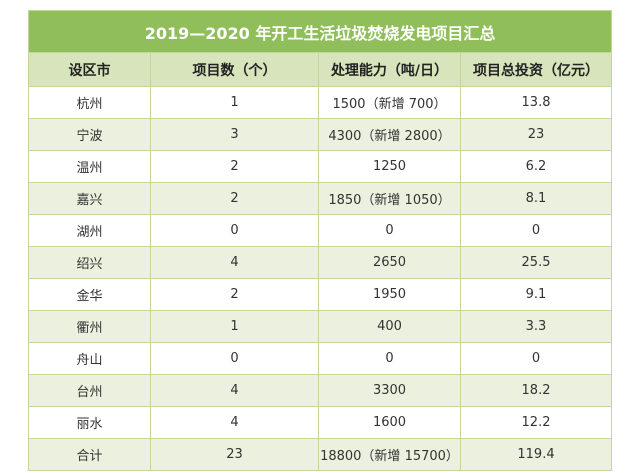 The image size is (640, 473). Describe the element at coordinates (89, 358) in the screenshot. I see `table-cell: 舟山` at that location.